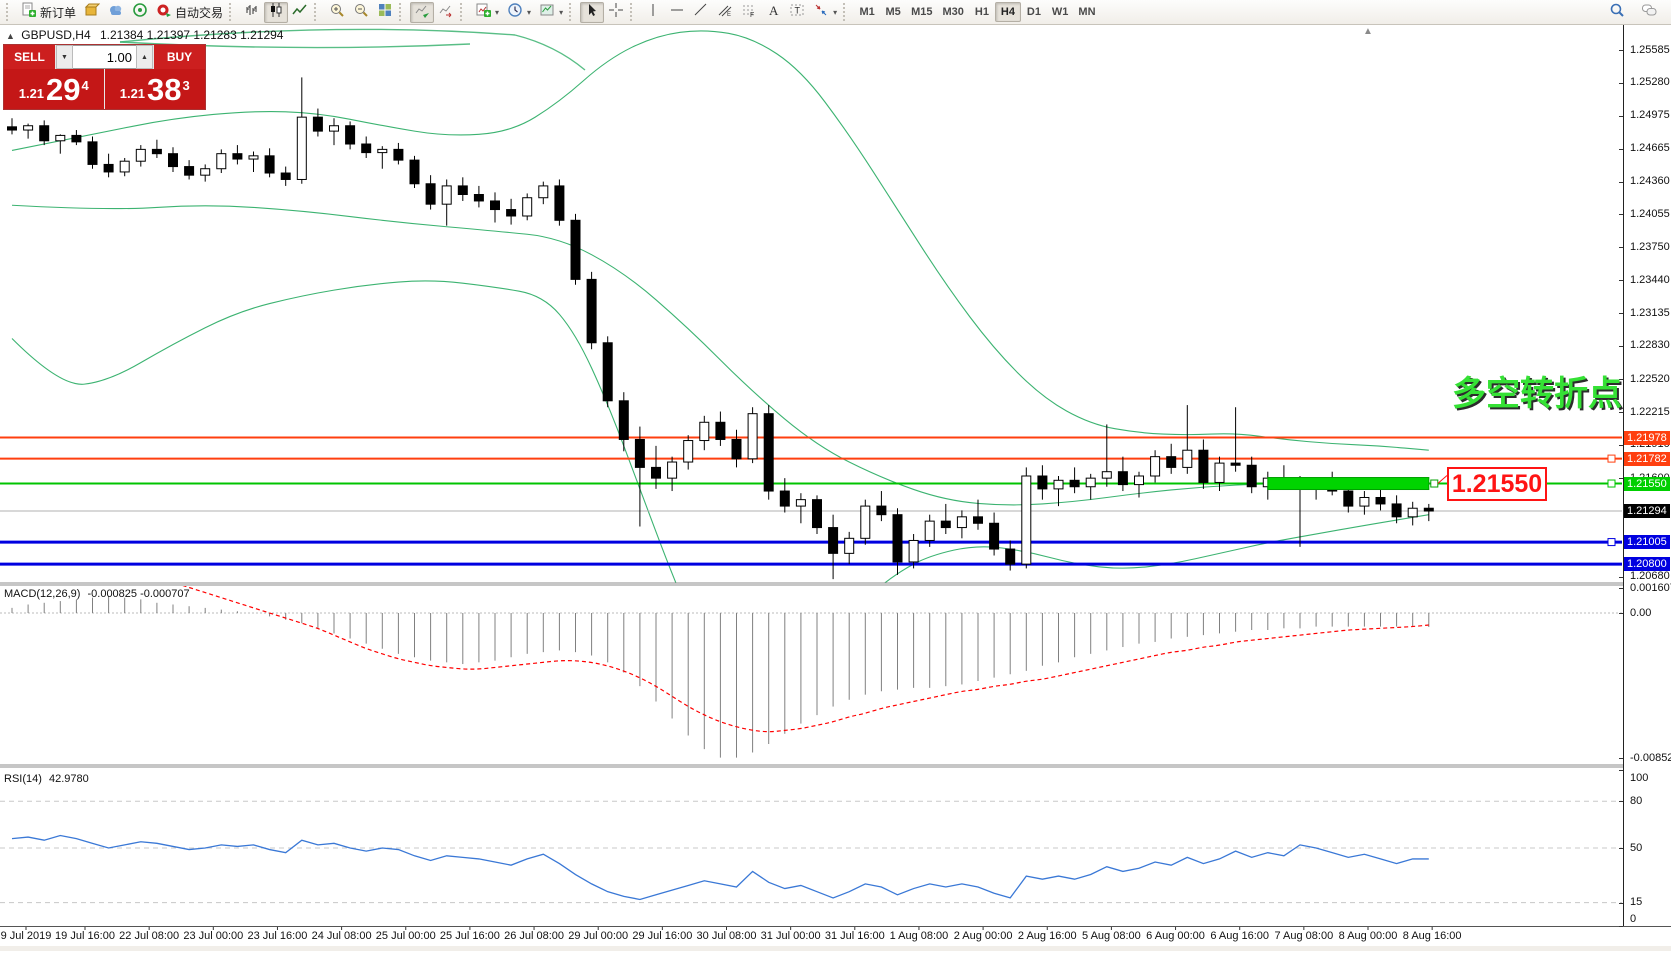 The height and width of the screenshot is (956, 1671). What do you see at coordinates (487, 12) in the screenshot?
I see `indicators-button: ▾` at bounding box center [487, 12].